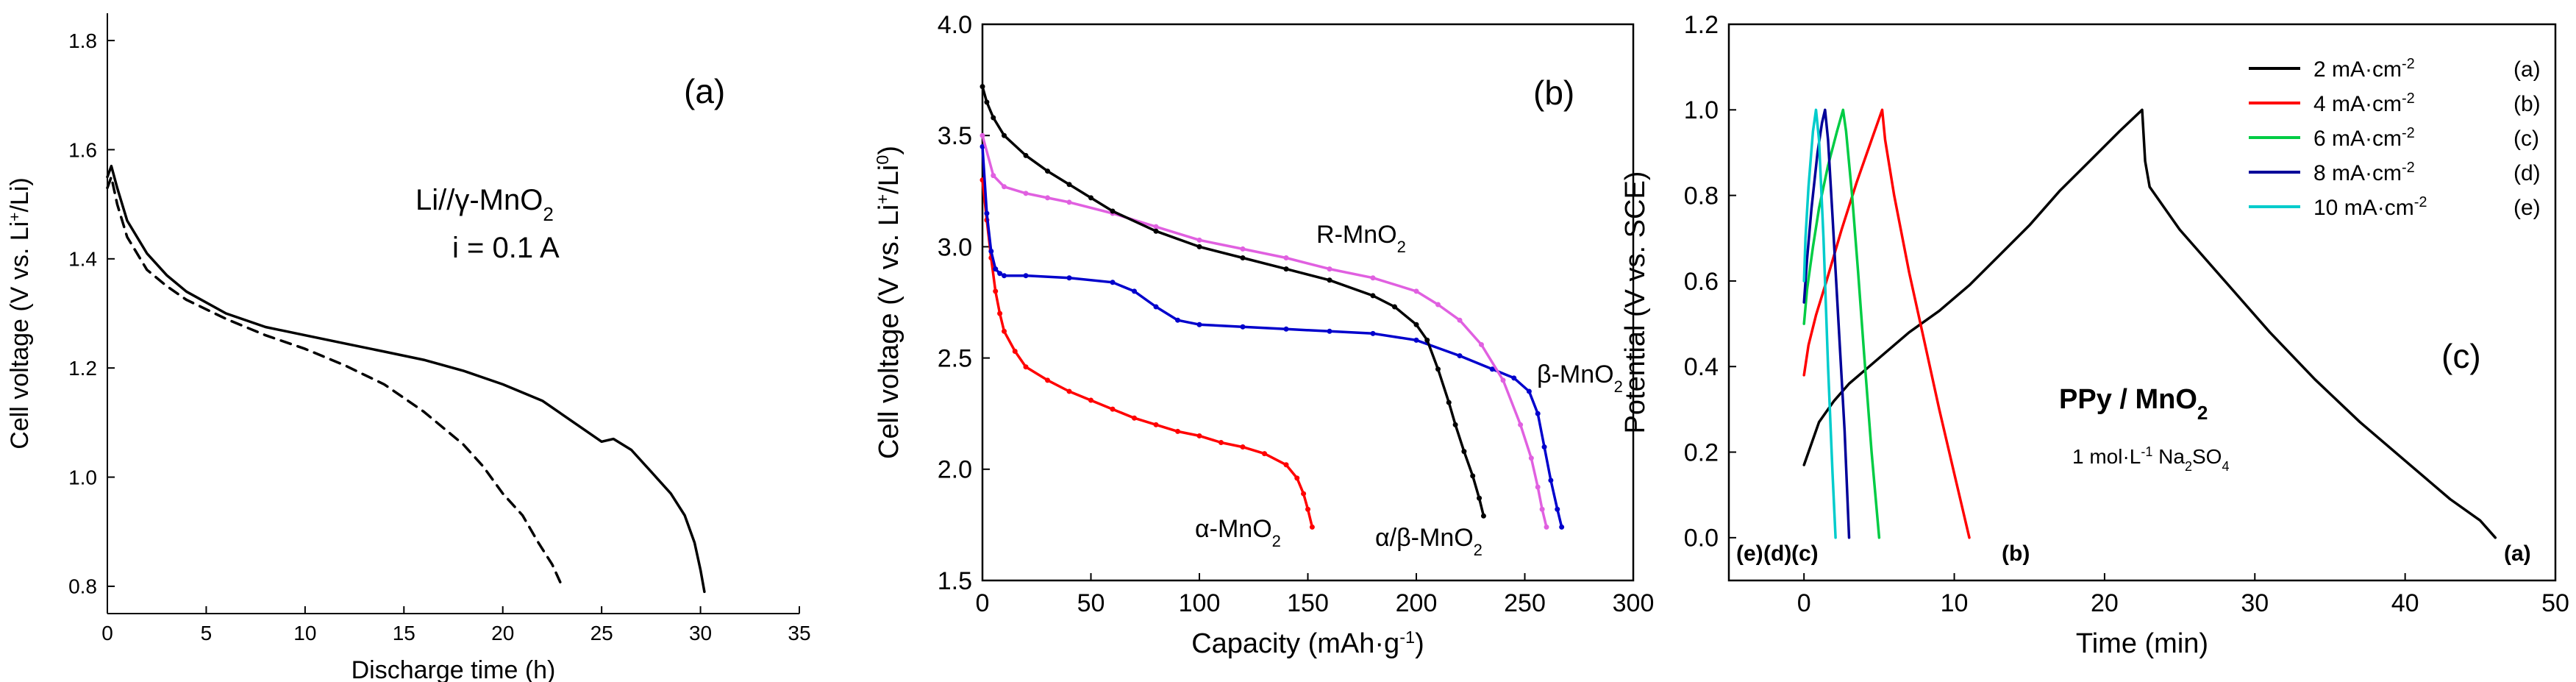 Image resolution: width=2576 pixels, height=682 pixels. I want to click on panel-b-y-tick-label: 1.5, so click(955, 581).